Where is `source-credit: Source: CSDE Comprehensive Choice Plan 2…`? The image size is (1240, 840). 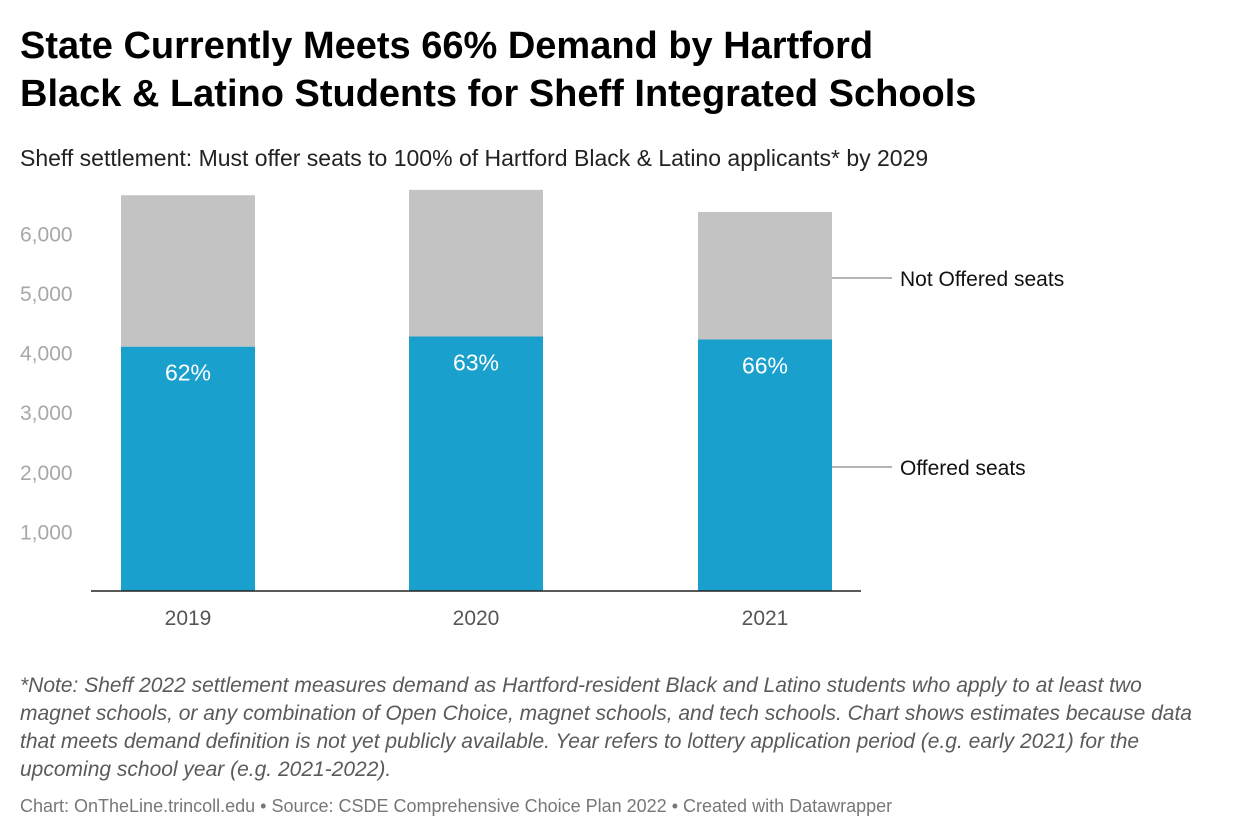 source-credit: Source: CSDE Comprehensive Choice Plan 2… is located at coordinates (469, 806).